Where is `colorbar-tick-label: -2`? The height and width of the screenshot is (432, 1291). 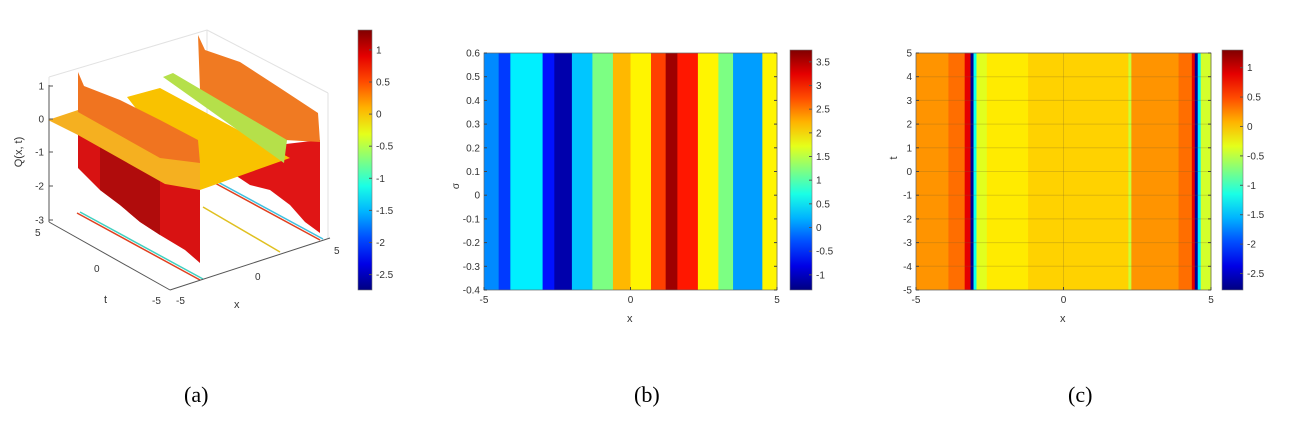
colorbar-tick-label: -2 is located at coordinates (380, 243).